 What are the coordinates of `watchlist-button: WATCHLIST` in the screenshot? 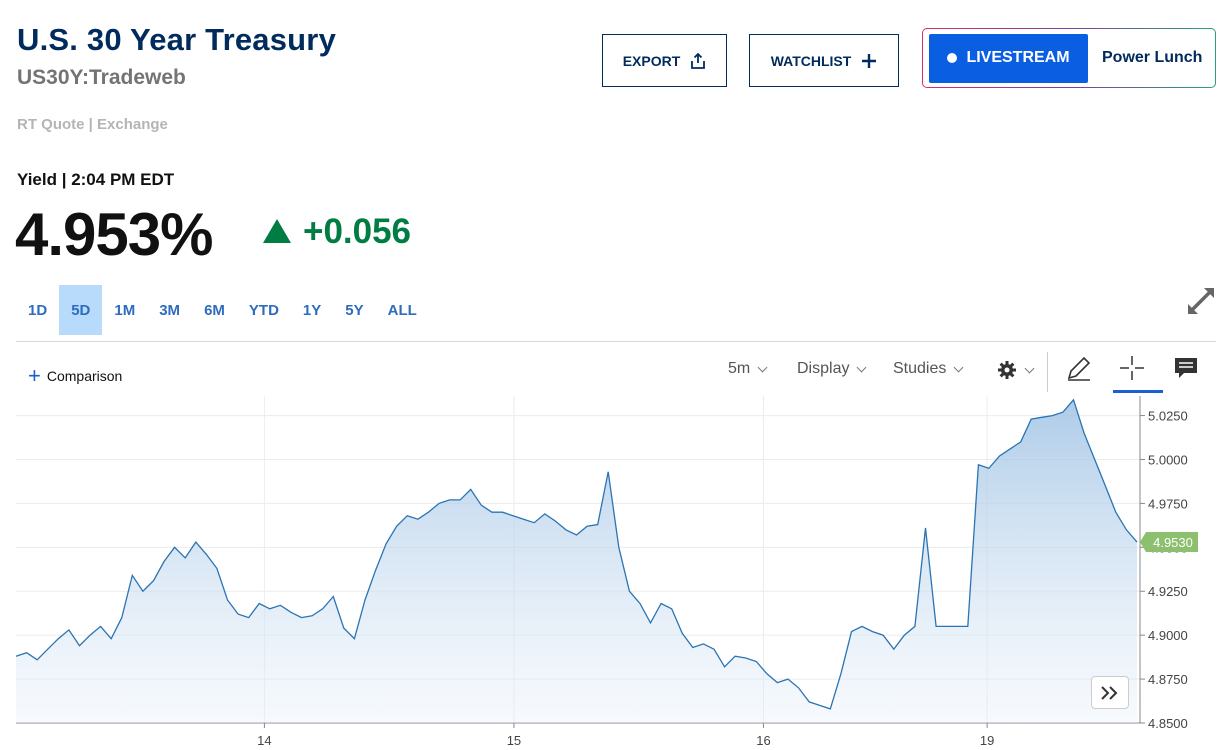 It's located at (824, 60).